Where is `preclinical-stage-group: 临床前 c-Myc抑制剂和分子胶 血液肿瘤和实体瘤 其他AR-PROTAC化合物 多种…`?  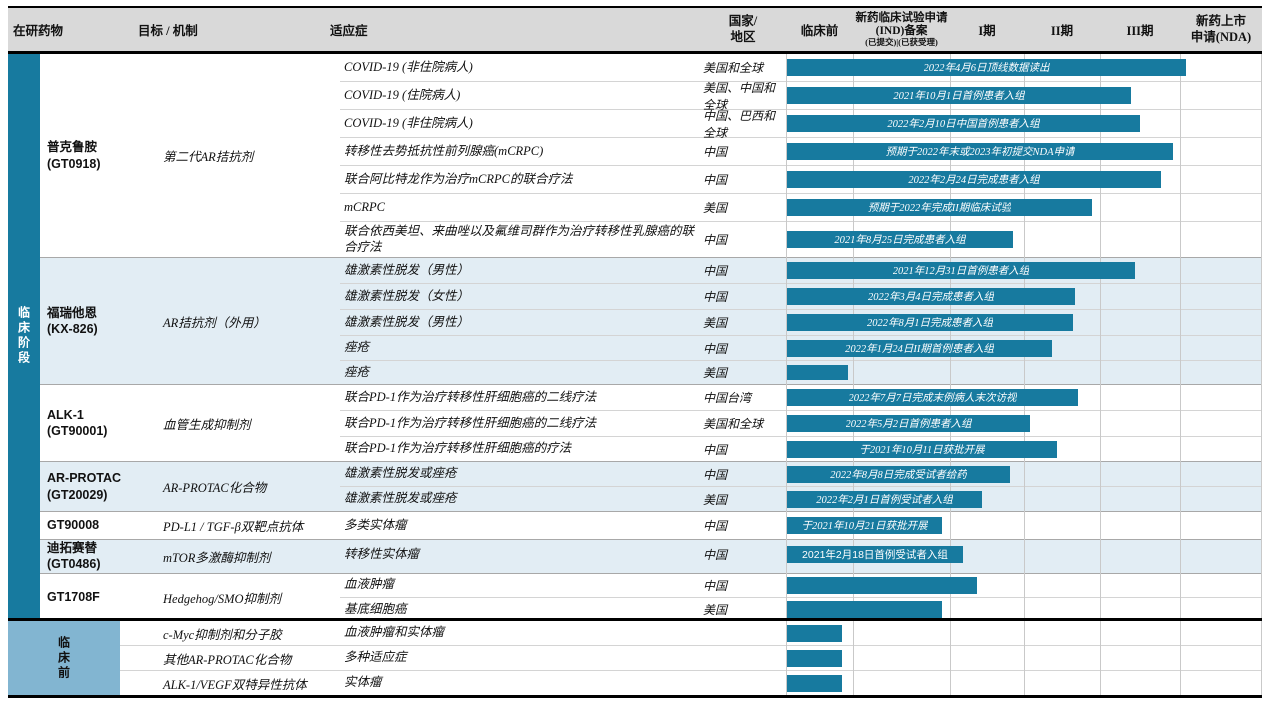
preclinical-stage-group: 临床前 c-Myc抑制剂和分子胶 血液肿瘤和实体瘤 其他AR-PROTAC化合物 多种… is located at coordinates (635, 658).